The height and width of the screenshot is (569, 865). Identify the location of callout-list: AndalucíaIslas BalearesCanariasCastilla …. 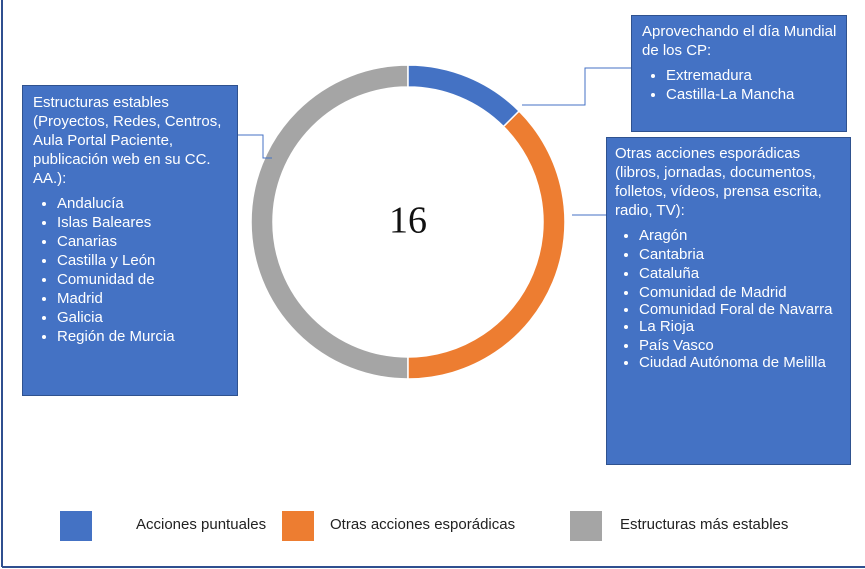
(133, 270).